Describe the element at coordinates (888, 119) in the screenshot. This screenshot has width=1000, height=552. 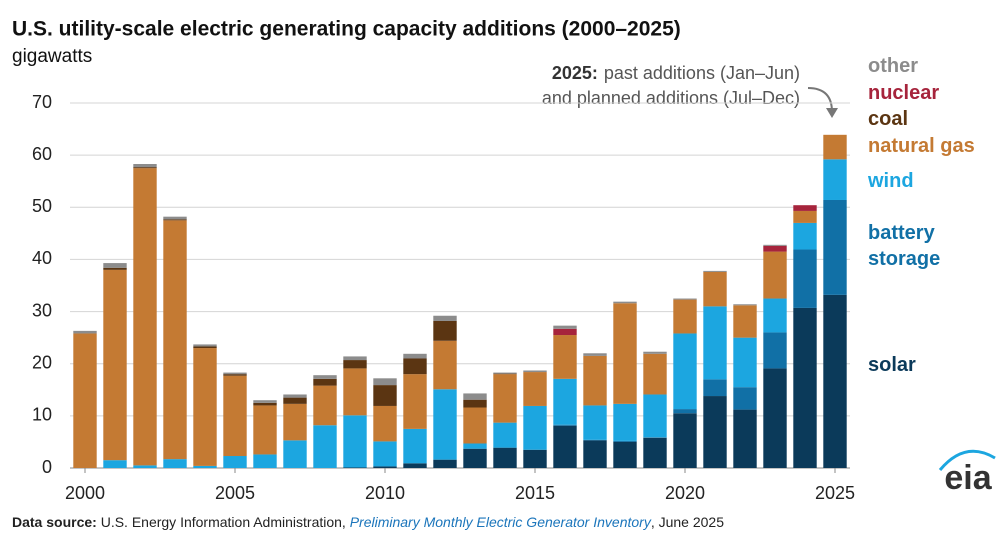
I see `legend-entry: coal` at that location.